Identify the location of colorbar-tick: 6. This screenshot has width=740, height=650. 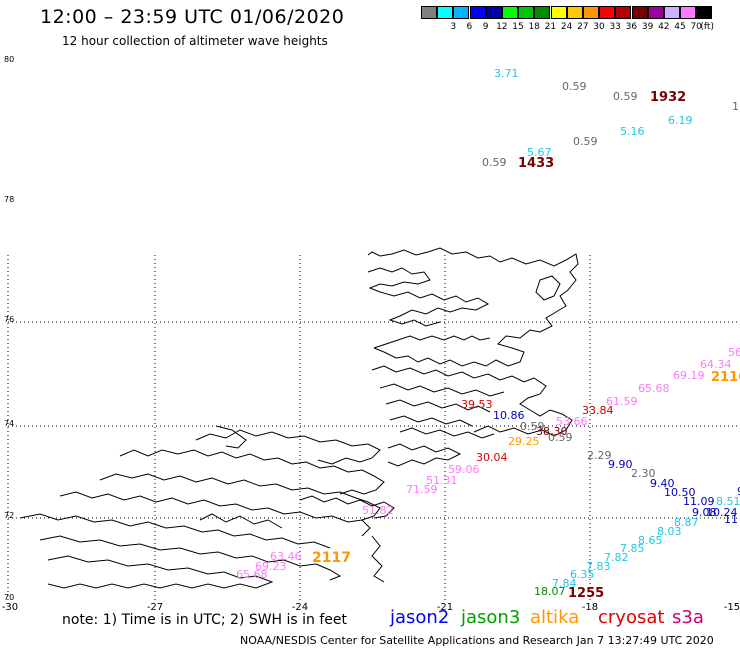
(469, 27).